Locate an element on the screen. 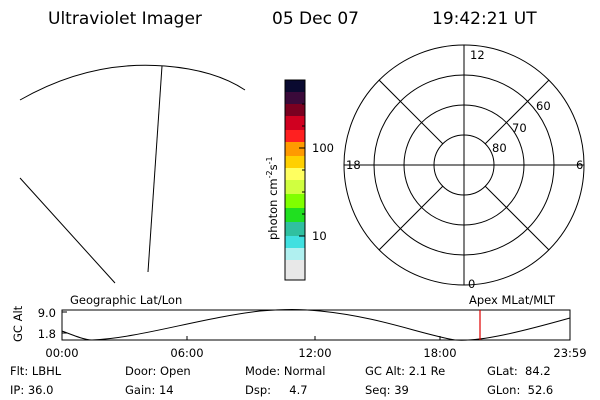  info-field: Mode: Normal is located at coordinates (285, 371).